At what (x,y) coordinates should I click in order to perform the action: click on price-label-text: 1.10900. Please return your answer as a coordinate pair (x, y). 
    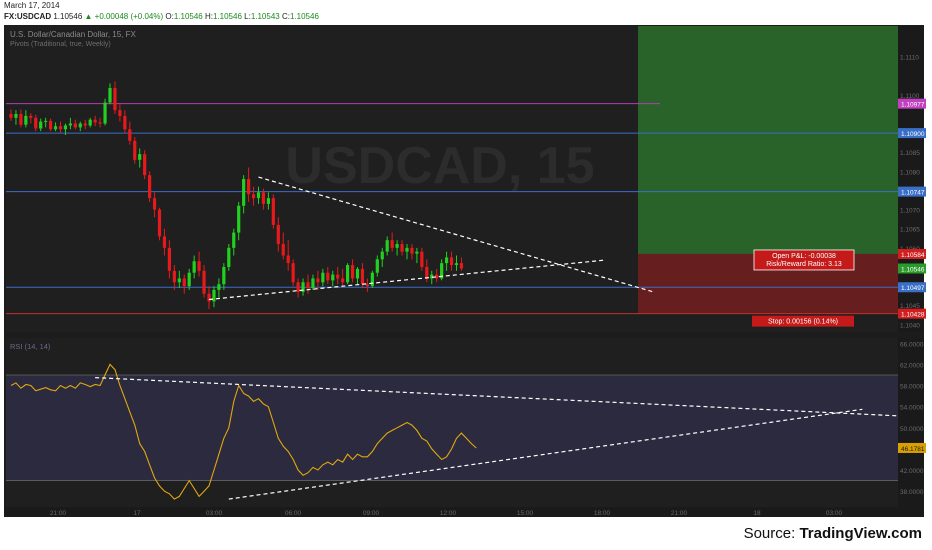
    Looking at the image, I should click on (913, 134).